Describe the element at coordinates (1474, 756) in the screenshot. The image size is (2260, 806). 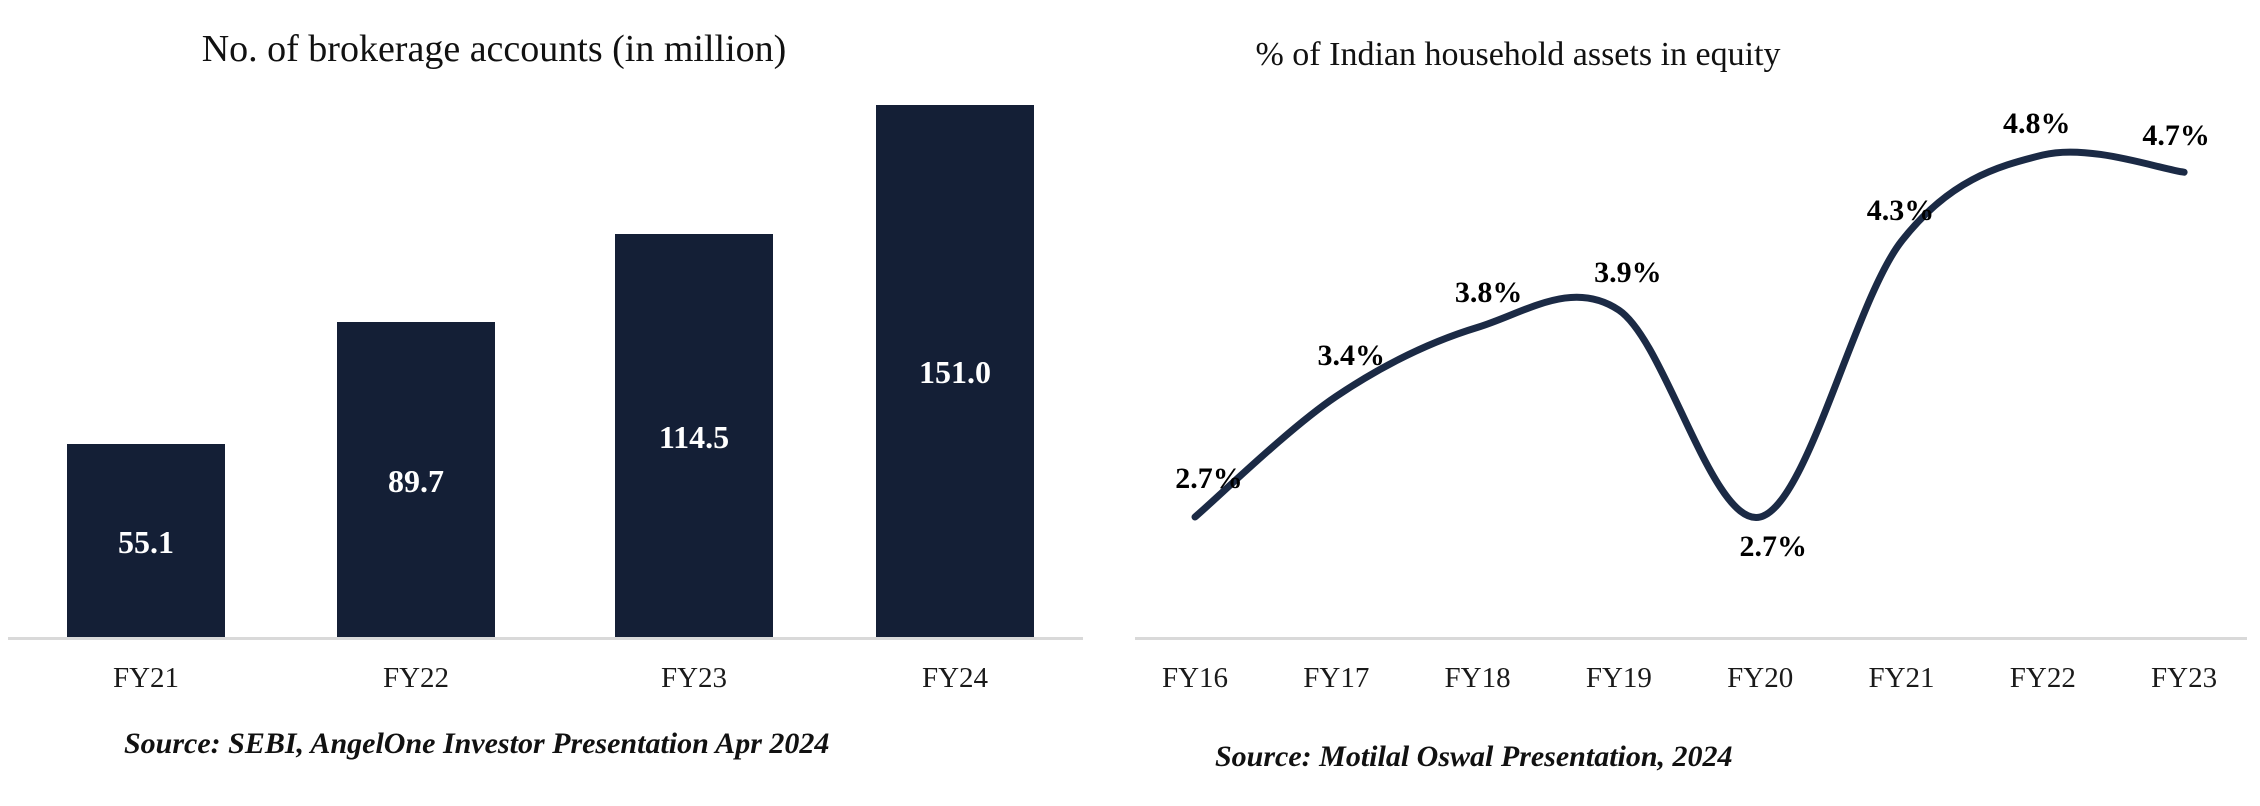
I see `line-chart-source: Source: Motilal Oswal Presentation, 2024` at that location.